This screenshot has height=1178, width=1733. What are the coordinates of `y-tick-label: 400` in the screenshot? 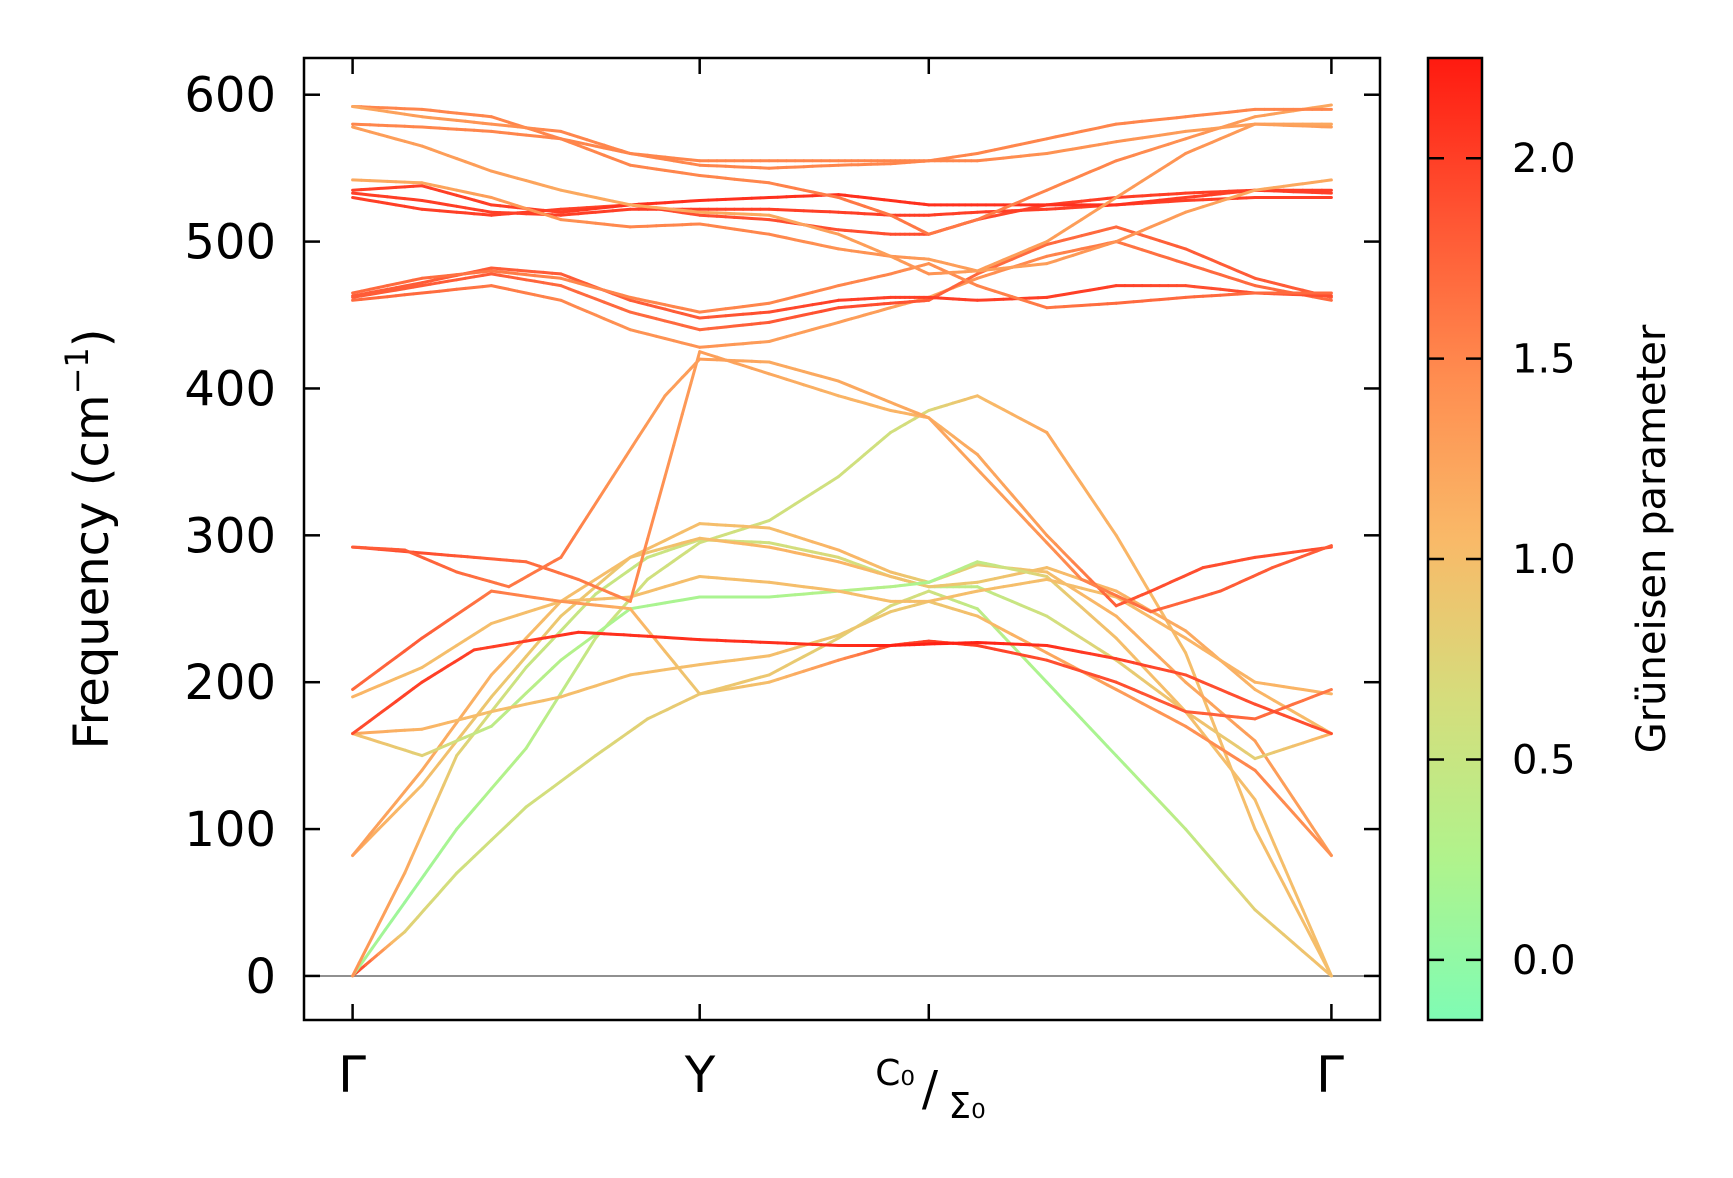 It's located at (230, 389).